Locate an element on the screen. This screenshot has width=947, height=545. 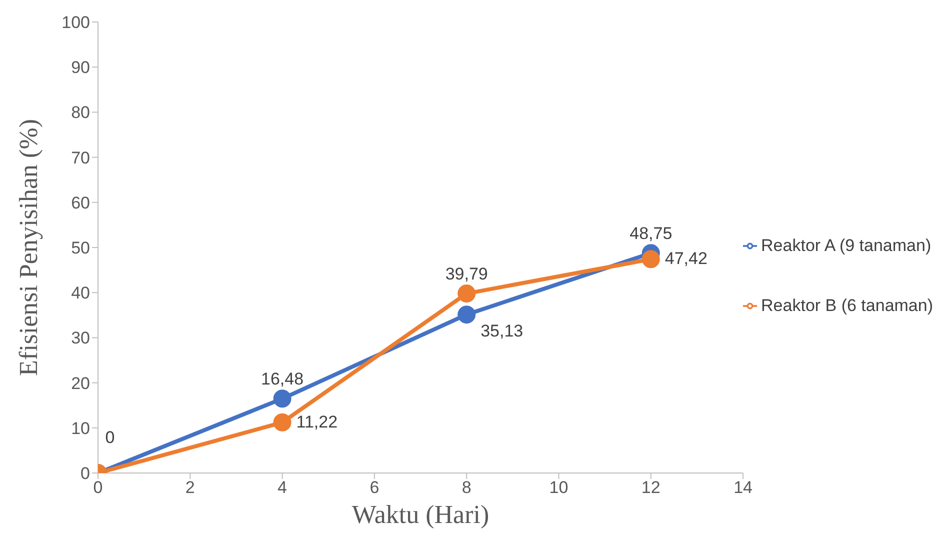
y-tick-label: 20 is located at coordinates (80, 383).